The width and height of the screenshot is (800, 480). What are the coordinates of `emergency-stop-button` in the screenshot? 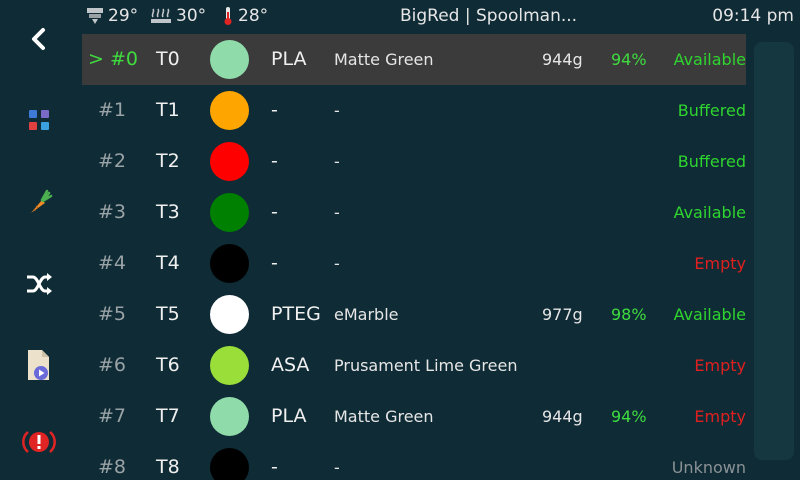 It's located at (39, 442).